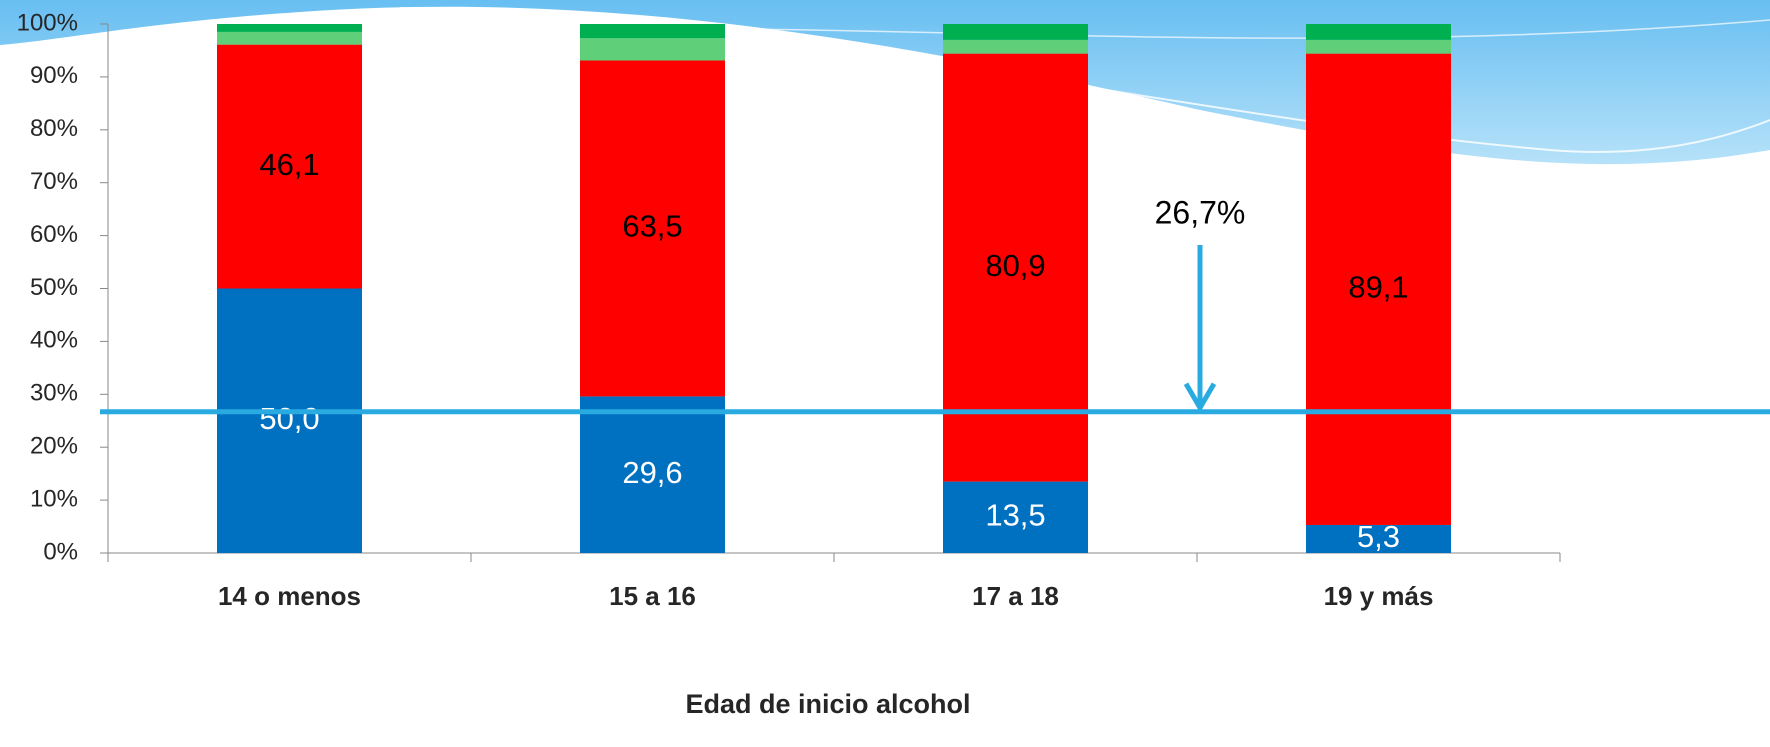  I want to click on data-label: 89,1, so click(1378, 286).